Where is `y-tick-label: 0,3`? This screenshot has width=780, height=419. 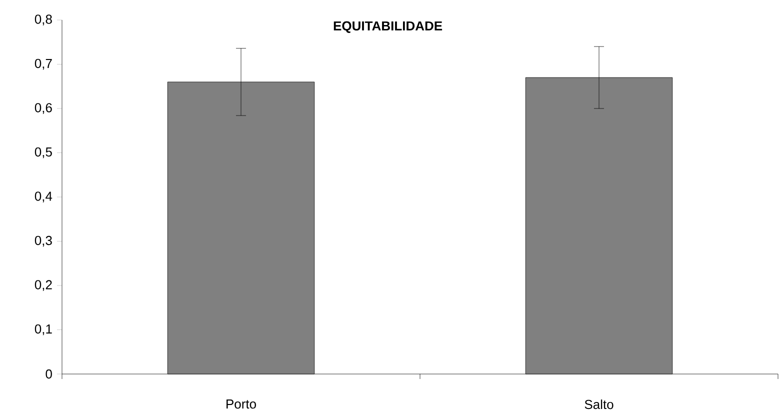 y-tick-label: 0,3 is located at coordinates (43, 241).